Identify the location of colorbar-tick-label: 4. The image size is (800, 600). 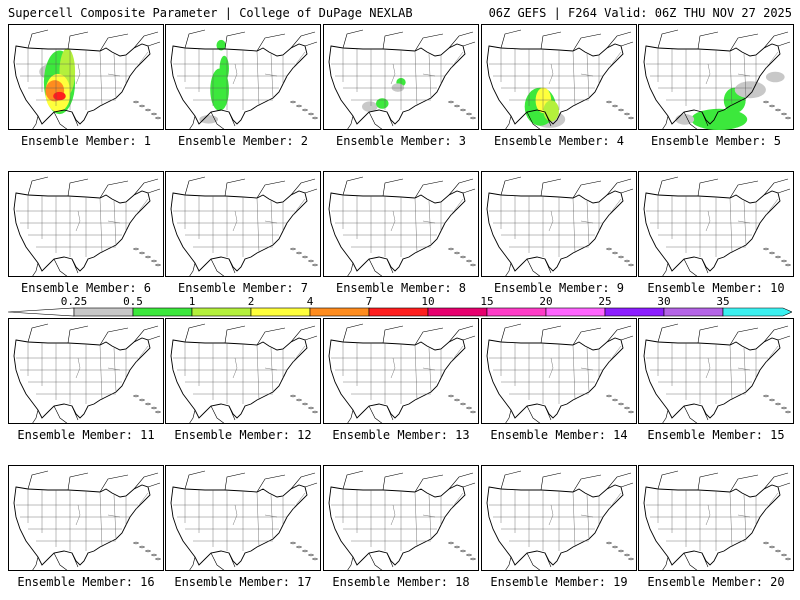
(310, 301).